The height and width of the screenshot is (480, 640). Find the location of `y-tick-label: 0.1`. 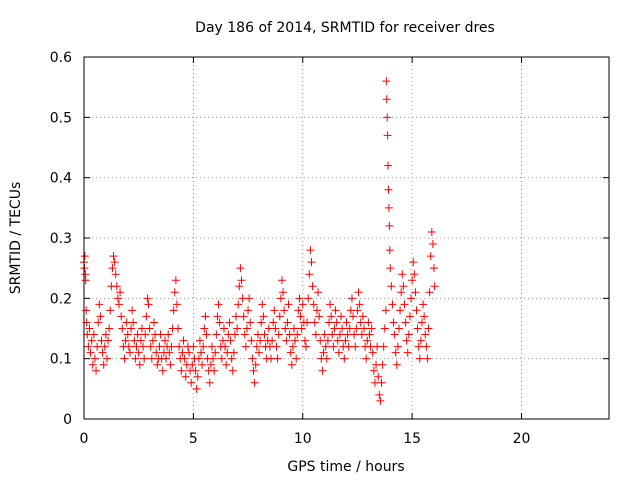

y-tick-label: 0.1 is located at coordinates (61, 360).